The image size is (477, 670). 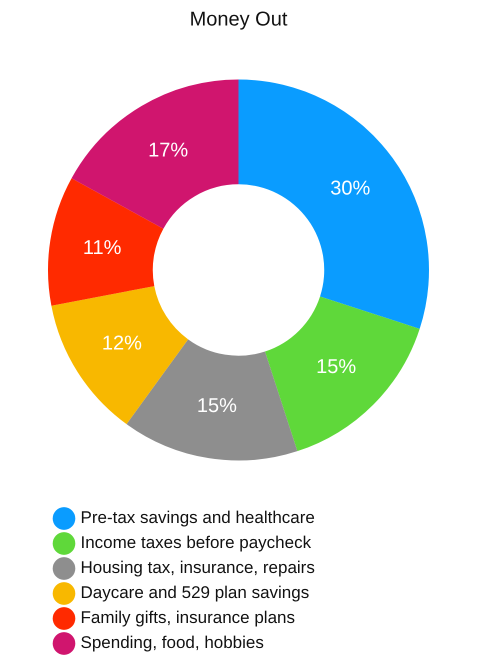 I want to click on data-label: 11%, so click(x=102, y=247).